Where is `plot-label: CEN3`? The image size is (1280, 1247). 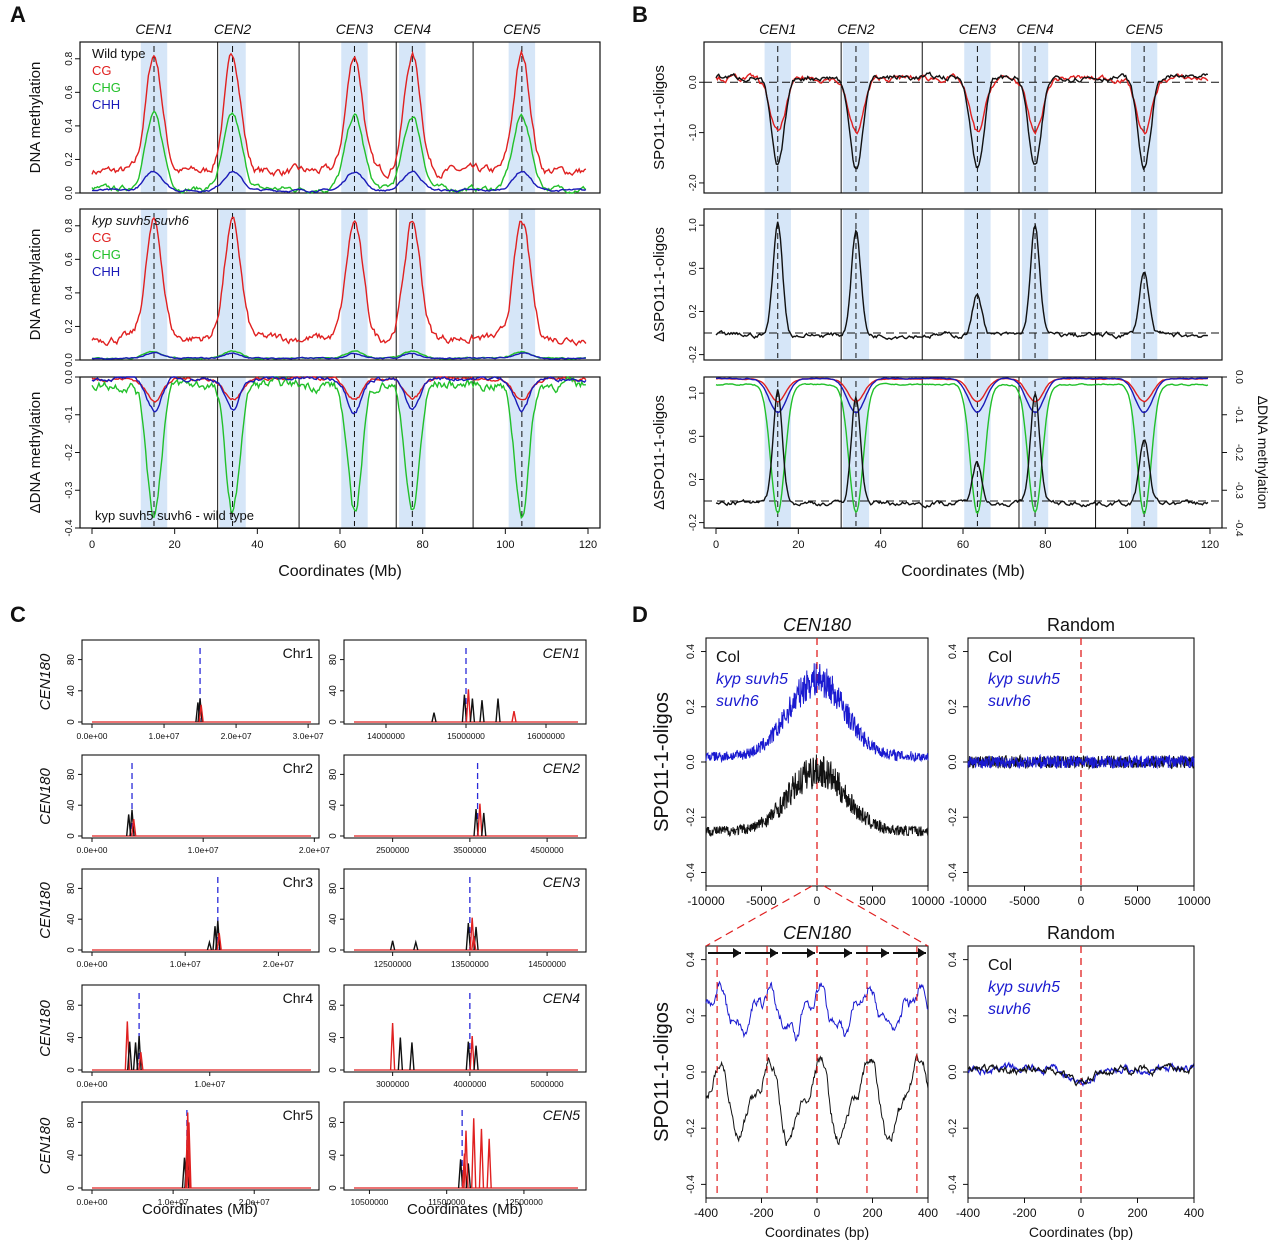 plot-label: CEN3 is located at coordinates (562, 882).